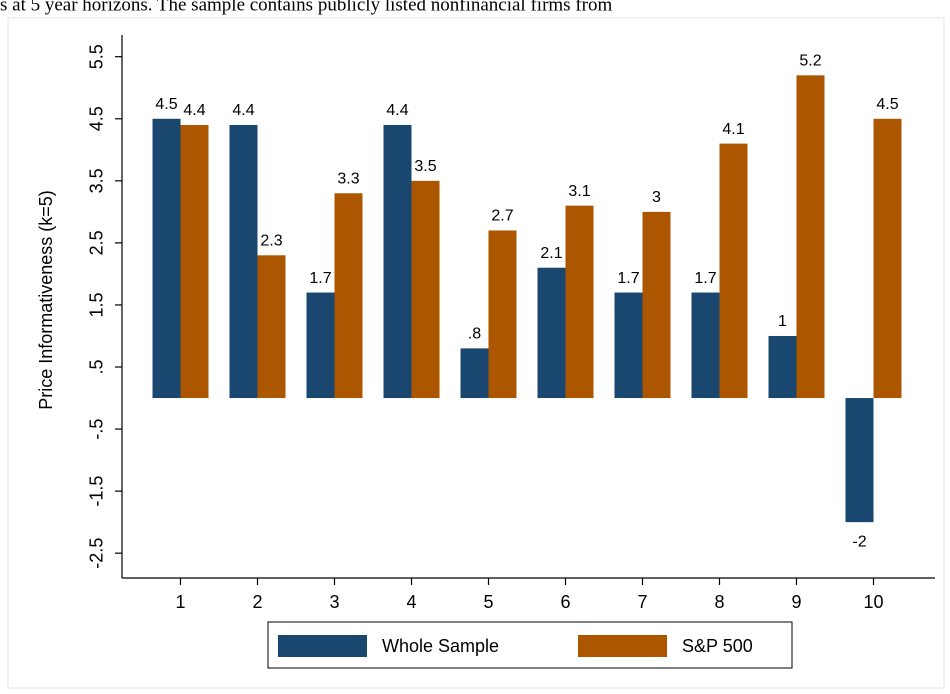  Describe the element at coordinates (97, 553) in the screenshot. I see `y-tick-label: -2.5` at that location.